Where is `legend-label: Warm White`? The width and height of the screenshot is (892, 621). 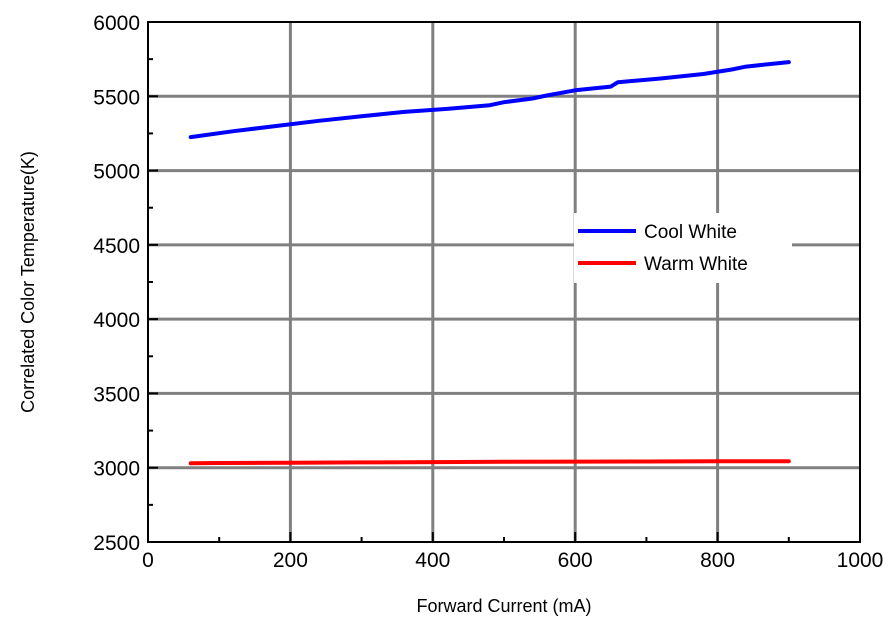 legend-label: Warm White is located at coordinates (696, 264).